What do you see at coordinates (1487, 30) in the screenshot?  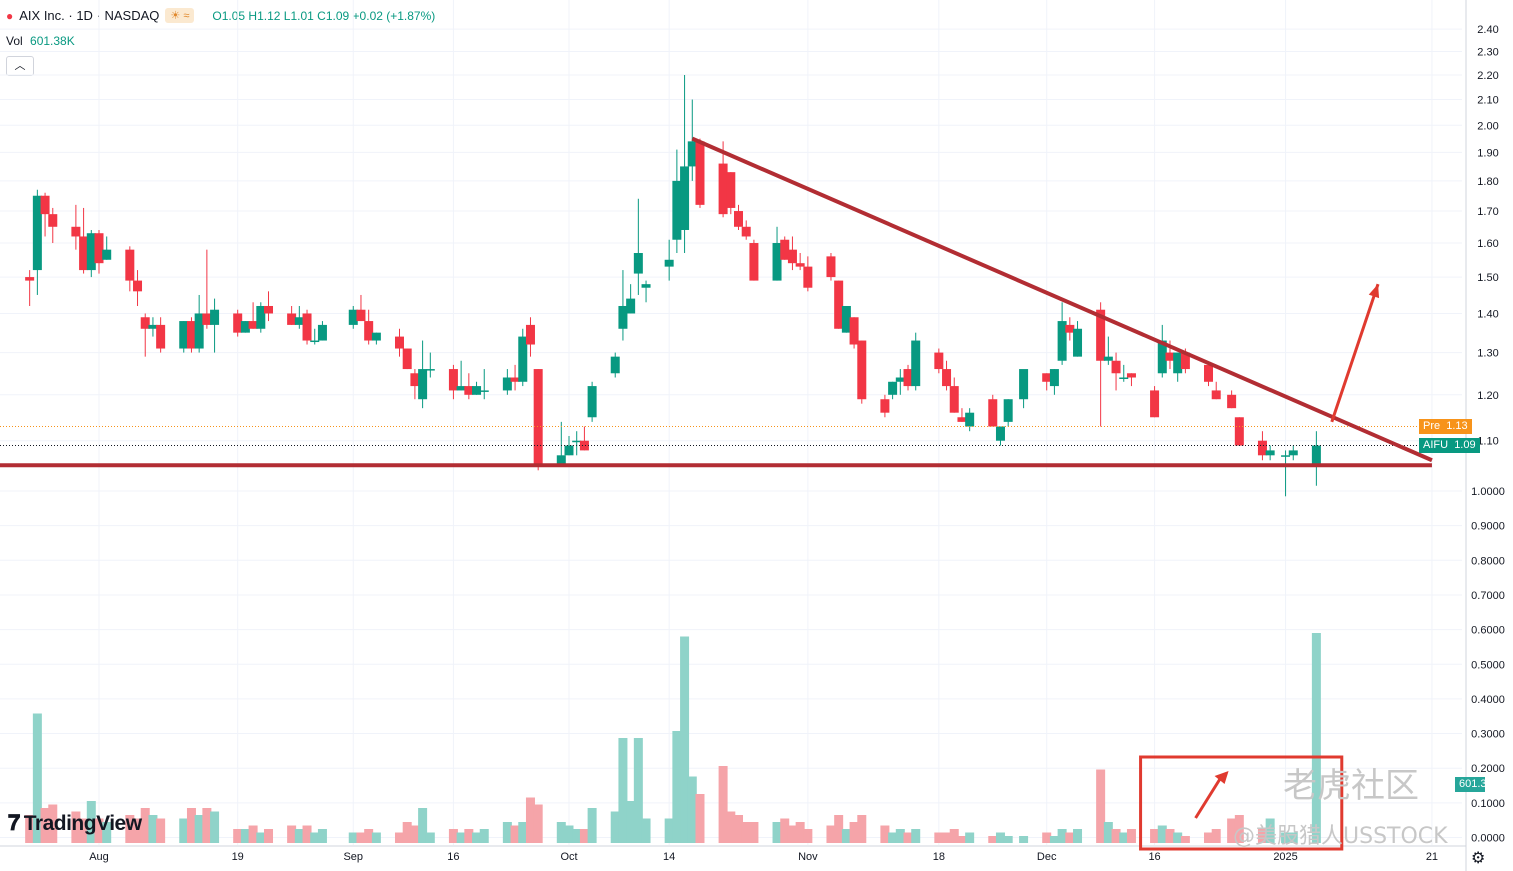 I see `y-tick-label: 2.40` at bounding box center [1487, 30].